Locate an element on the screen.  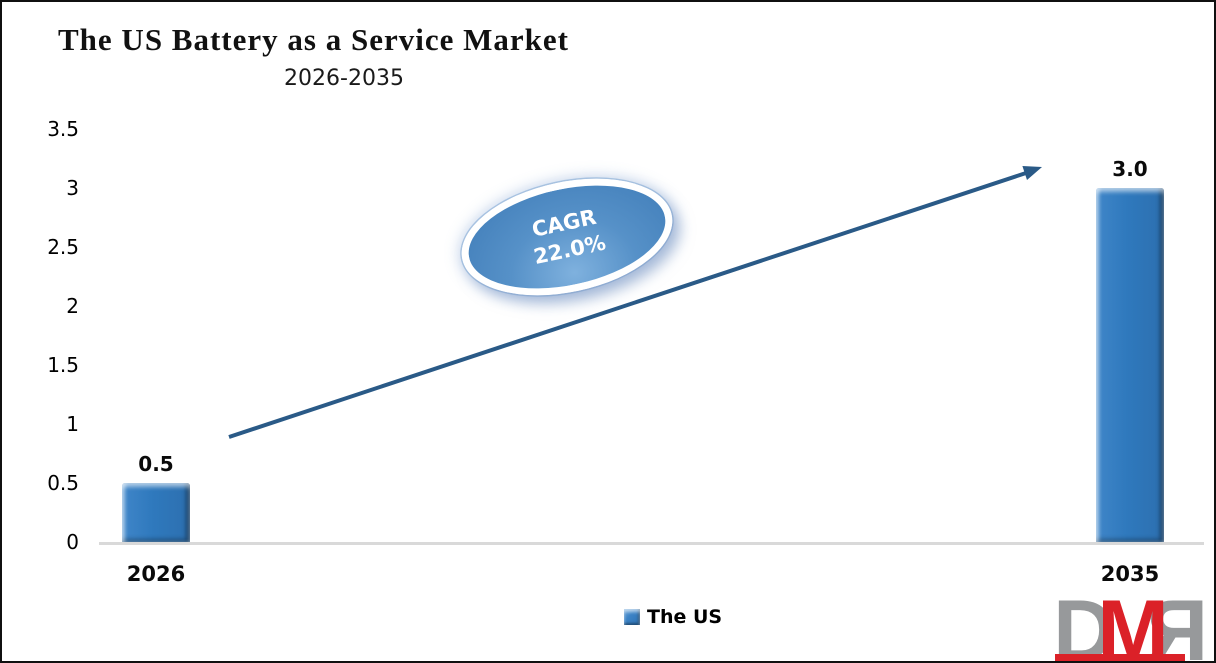
chart-subtitle: 2026-2035 is located at coordinates (344, 78).